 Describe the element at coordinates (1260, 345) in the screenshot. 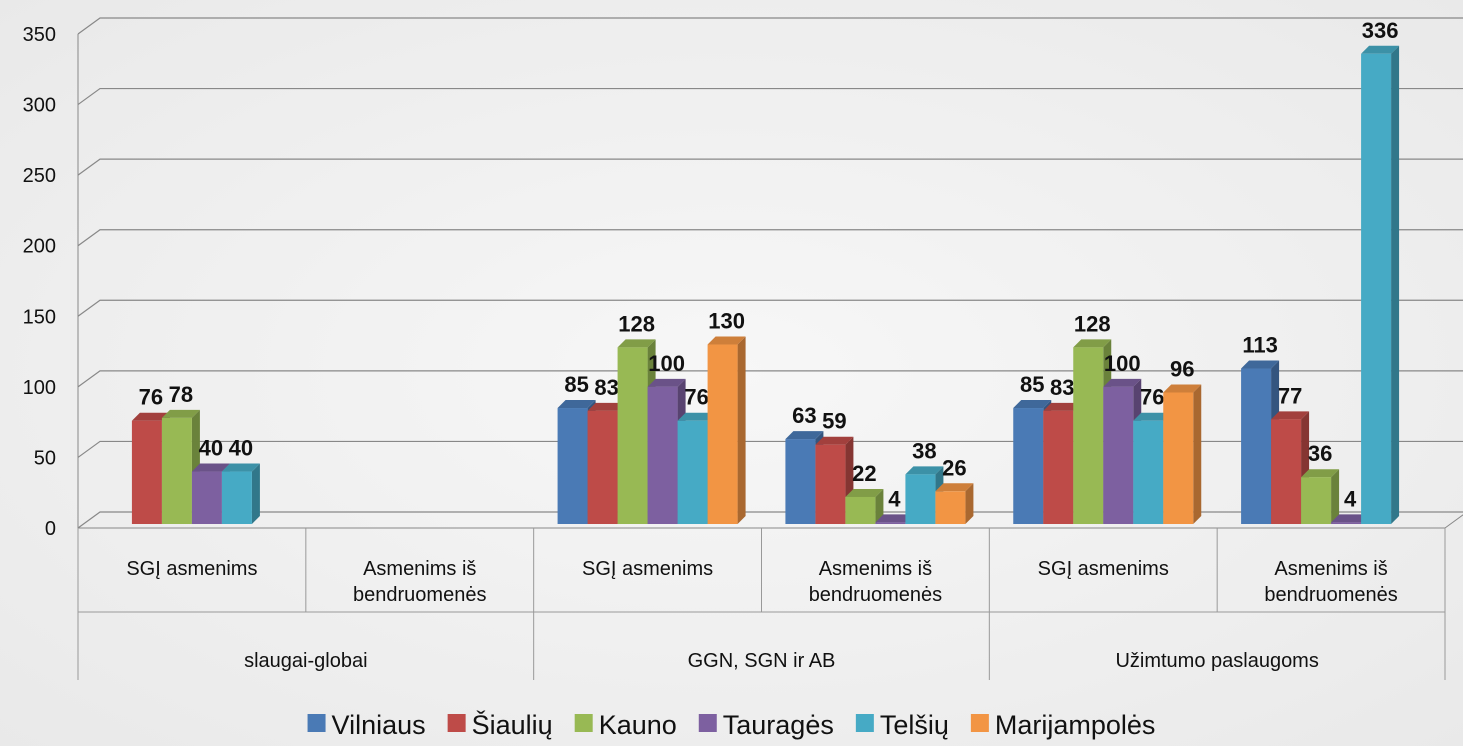

I see `data-label: 113` at that location.